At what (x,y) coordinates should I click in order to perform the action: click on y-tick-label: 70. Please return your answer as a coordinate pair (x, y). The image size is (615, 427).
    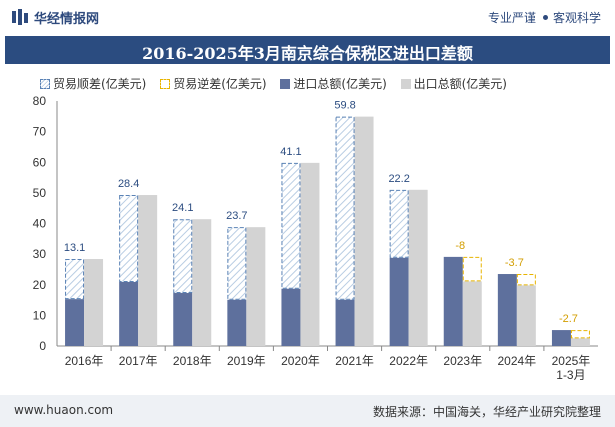
    Looking at the image, I should click on (40, 132).